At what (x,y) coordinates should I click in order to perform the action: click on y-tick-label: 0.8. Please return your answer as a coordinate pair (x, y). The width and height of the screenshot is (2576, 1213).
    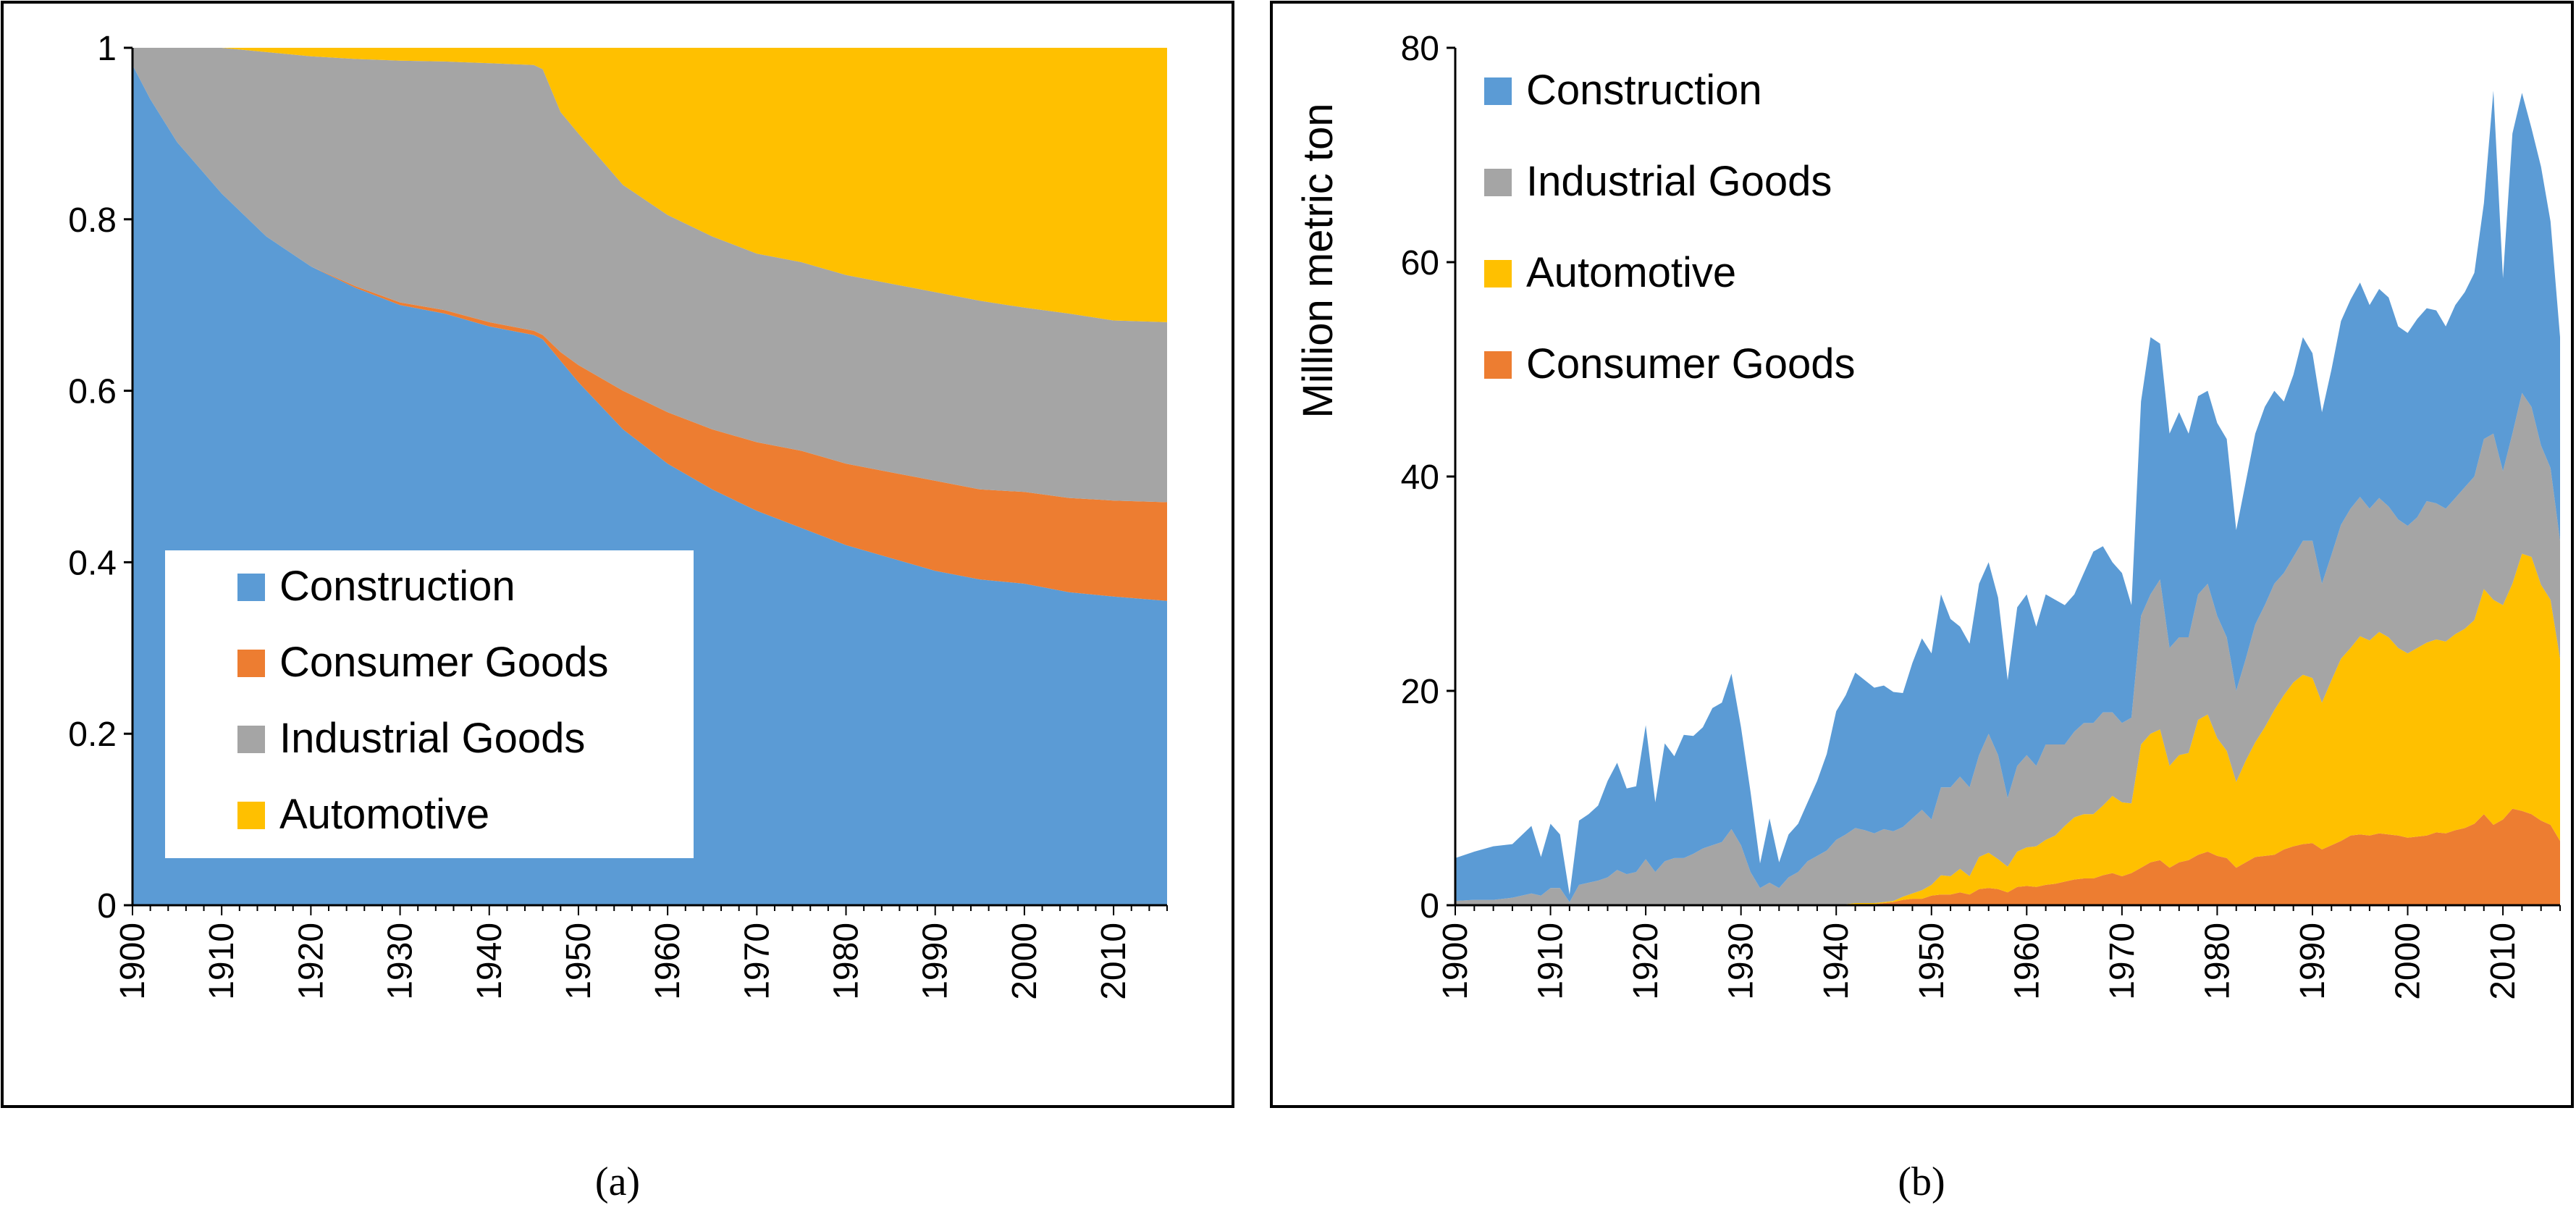
    Looking at the image, I should click on (92, 220).